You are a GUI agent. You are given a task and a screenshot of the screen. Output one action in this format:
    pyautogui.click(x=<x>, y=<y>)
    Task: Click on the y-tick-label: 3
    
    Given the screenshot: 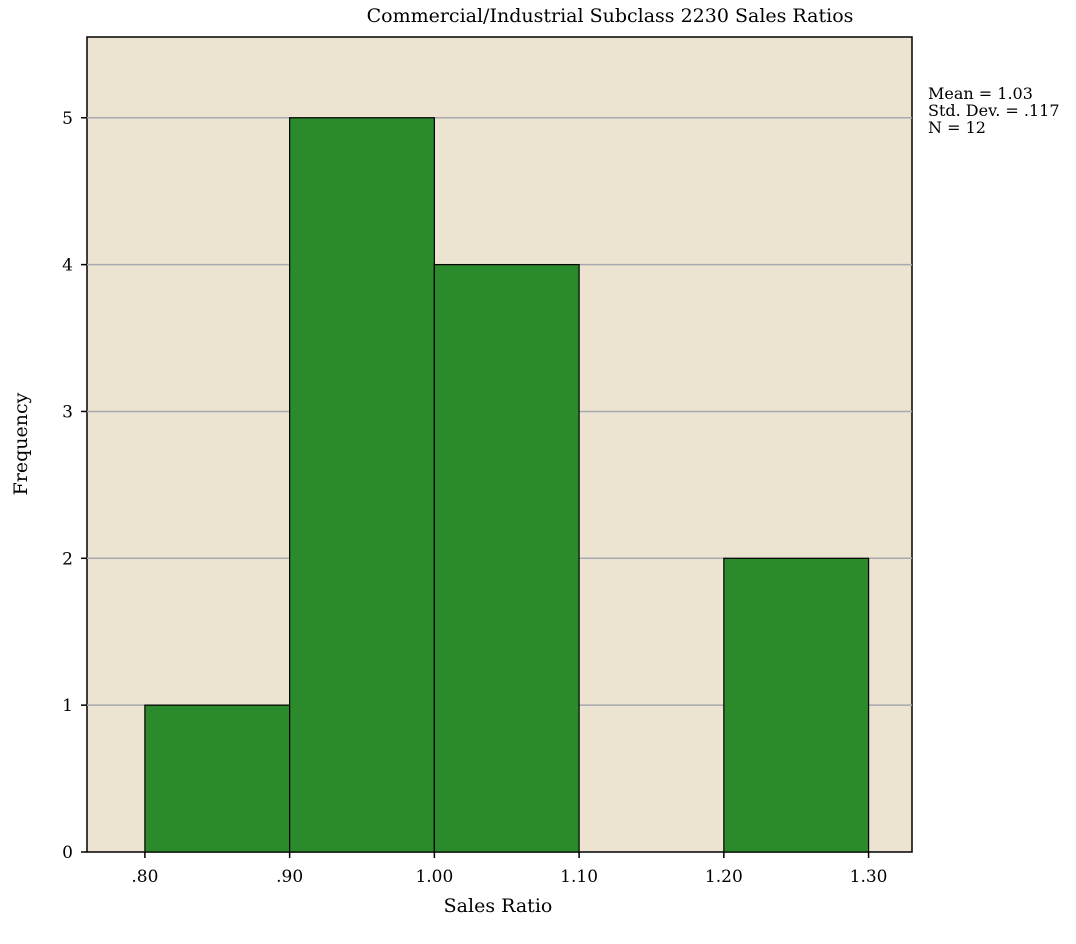 What is the action you would take?
    pyautogui.click(x=67, y=412)
    